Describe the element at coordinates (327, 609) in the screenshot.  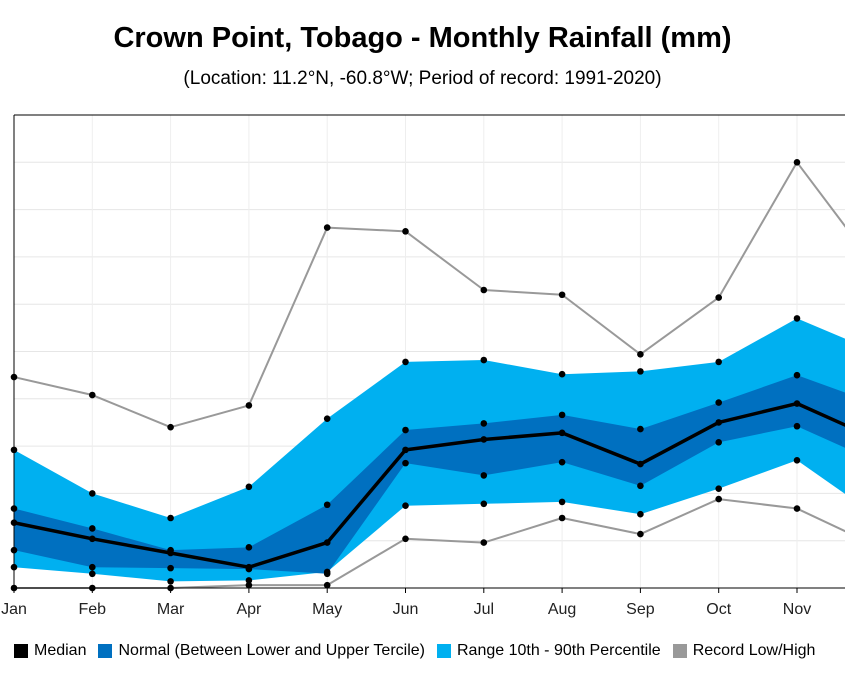
I see `x-tick-label: May` at that location.